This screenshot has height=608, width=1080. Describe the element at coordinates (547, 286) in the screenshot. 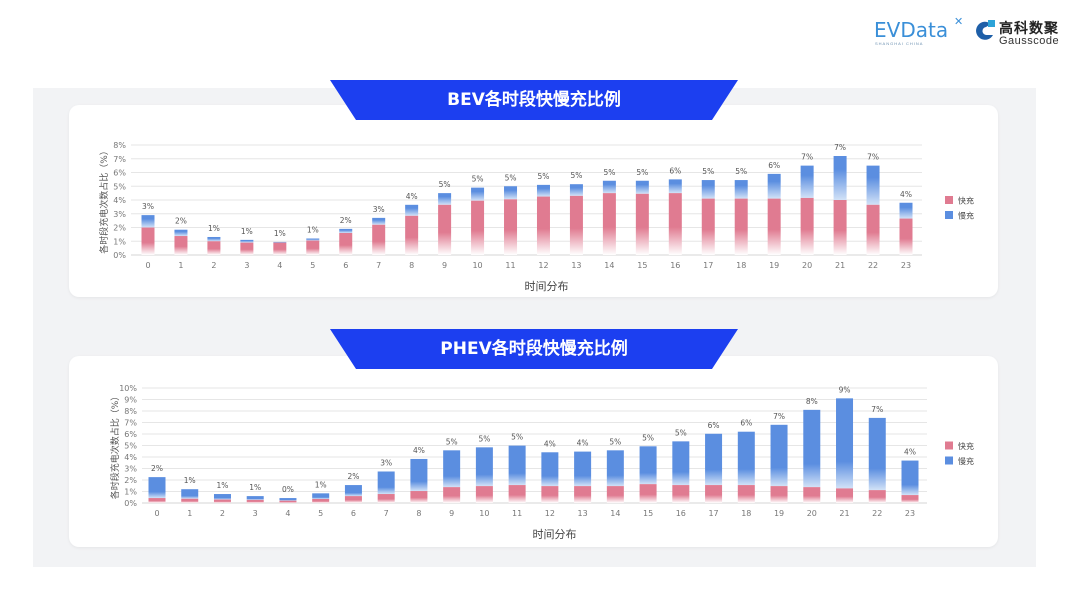

I see `x-axis-label: 时间分布` at that location.